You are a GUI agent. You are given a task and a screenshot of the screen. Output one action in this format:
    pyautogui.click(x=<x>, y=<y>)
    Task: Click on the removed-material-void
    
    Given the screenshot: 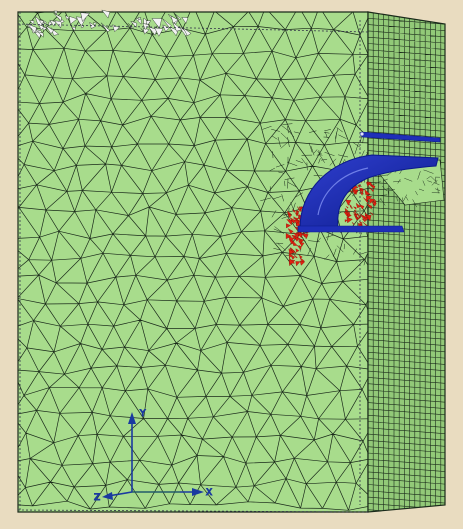 What is the action you would take?
    pyautogui.click(x=109, y=24)
    